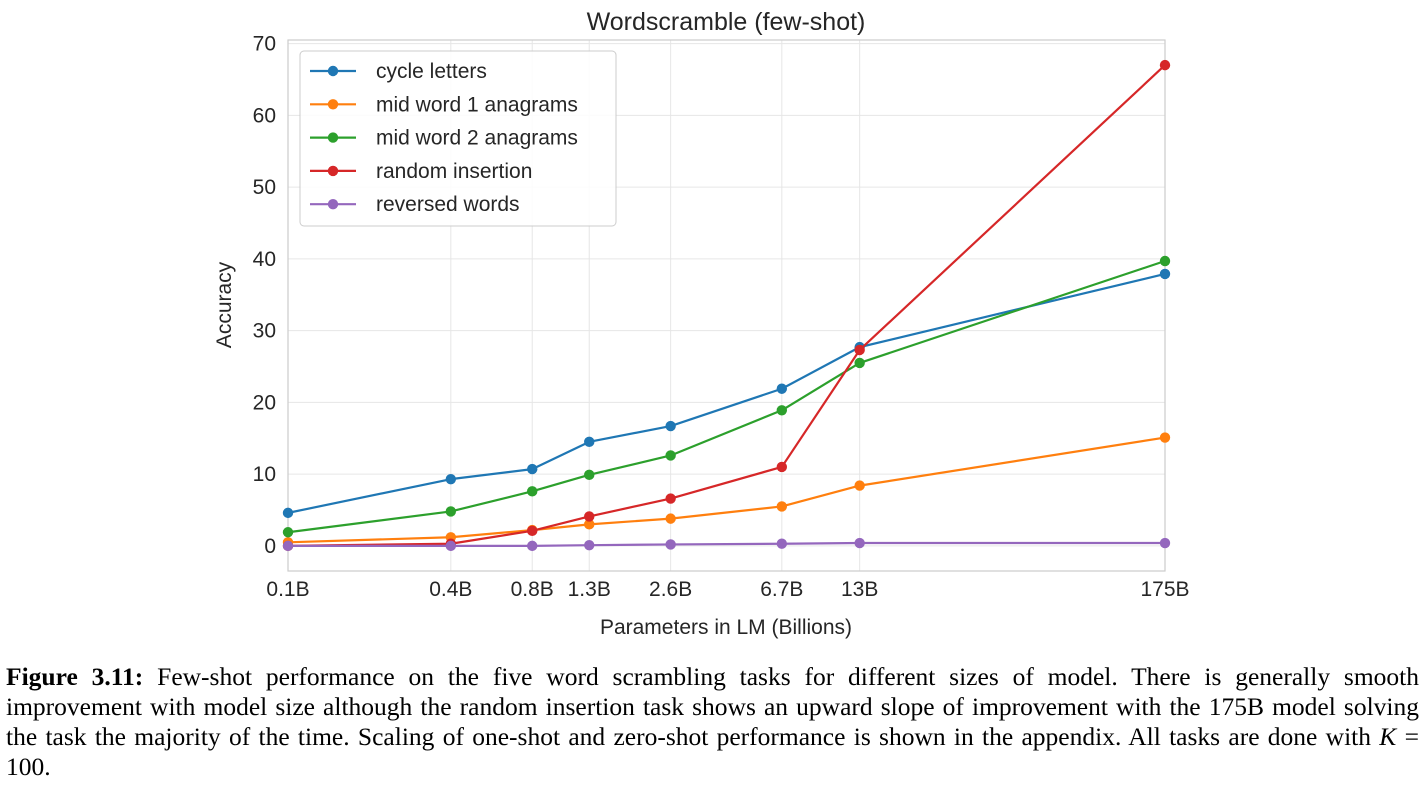 The image size is (1425, 795). Describe the element at coordinates (264, 115) in the screenshot. I see `y-tick-label: 60` at that location.